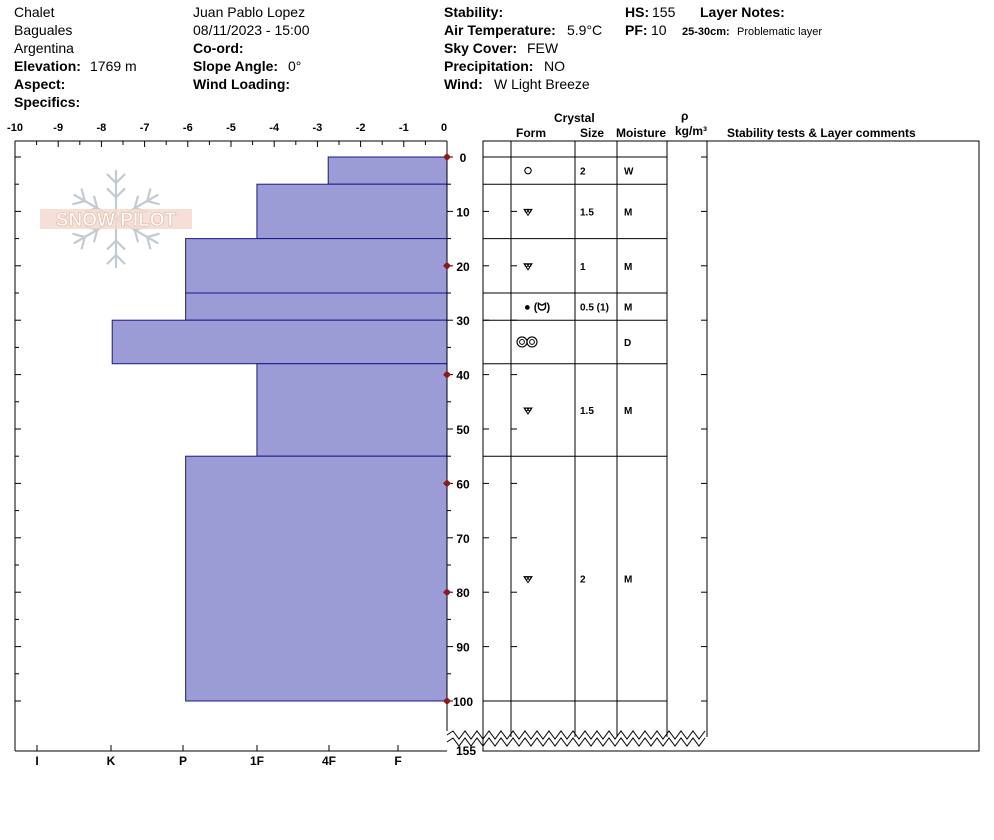  What do you see at coordinates (554, 66) in the screenshot?
I see `precipitation-value: NO` at bounding box center [554, 66].